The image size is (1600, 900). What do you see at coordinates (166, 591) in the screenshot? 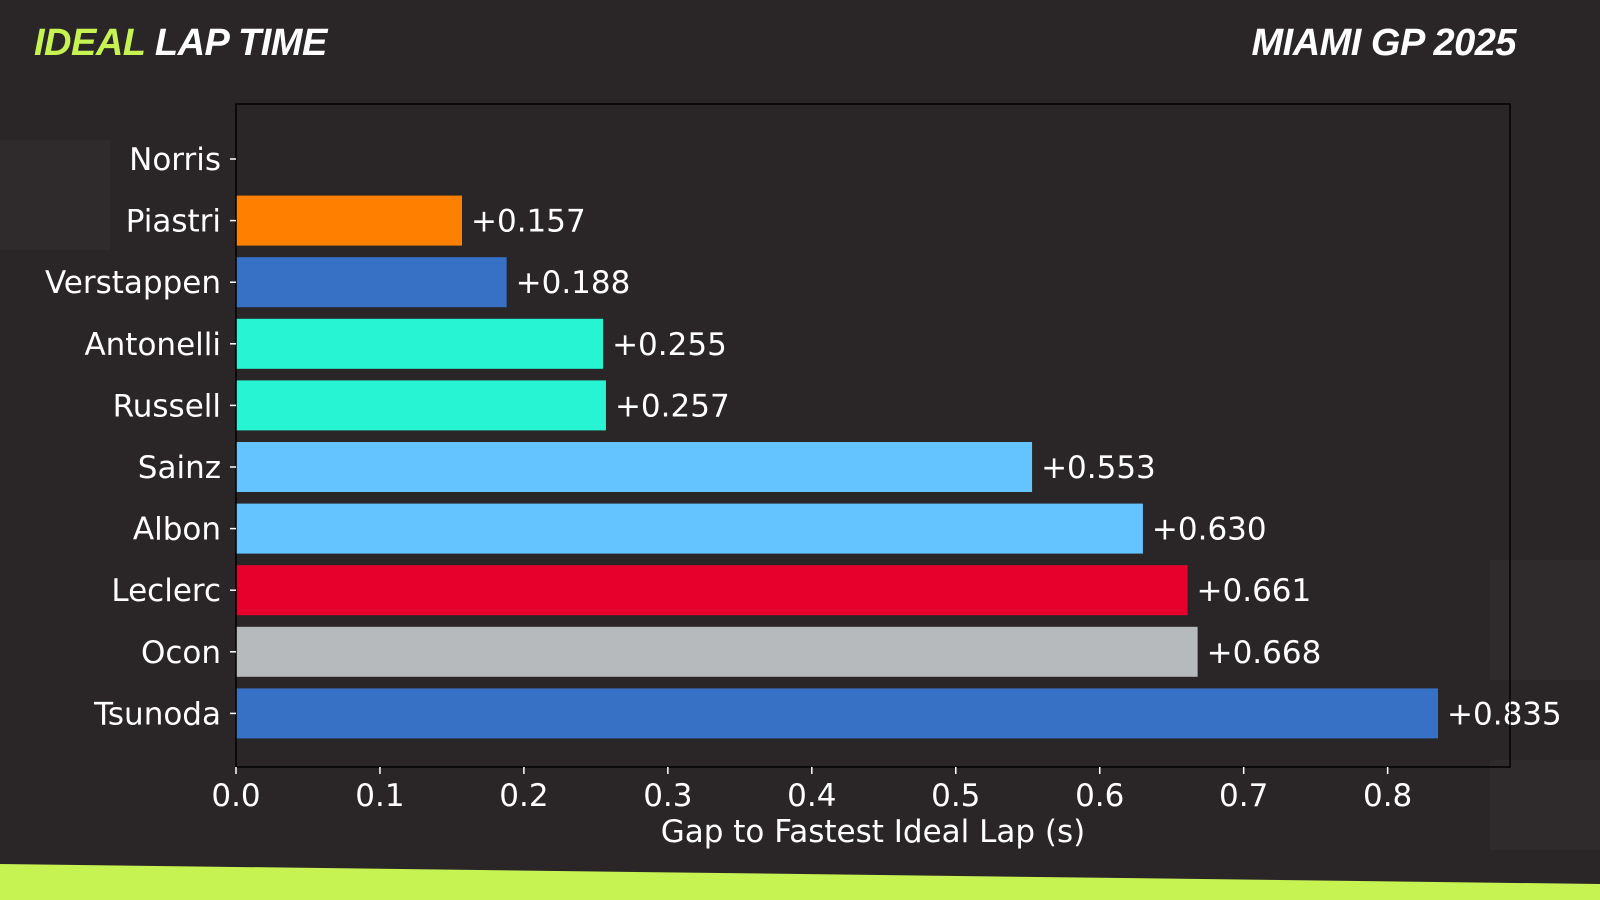
I see `y-tick-label-leclerc: Leclerc` at bounding box center [166, 591].